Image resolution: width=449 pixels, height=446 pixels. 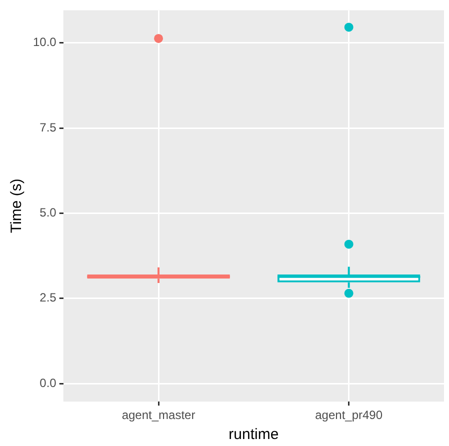 I want to click on y-axis-title: Time (s), so click(x=17, y=206).